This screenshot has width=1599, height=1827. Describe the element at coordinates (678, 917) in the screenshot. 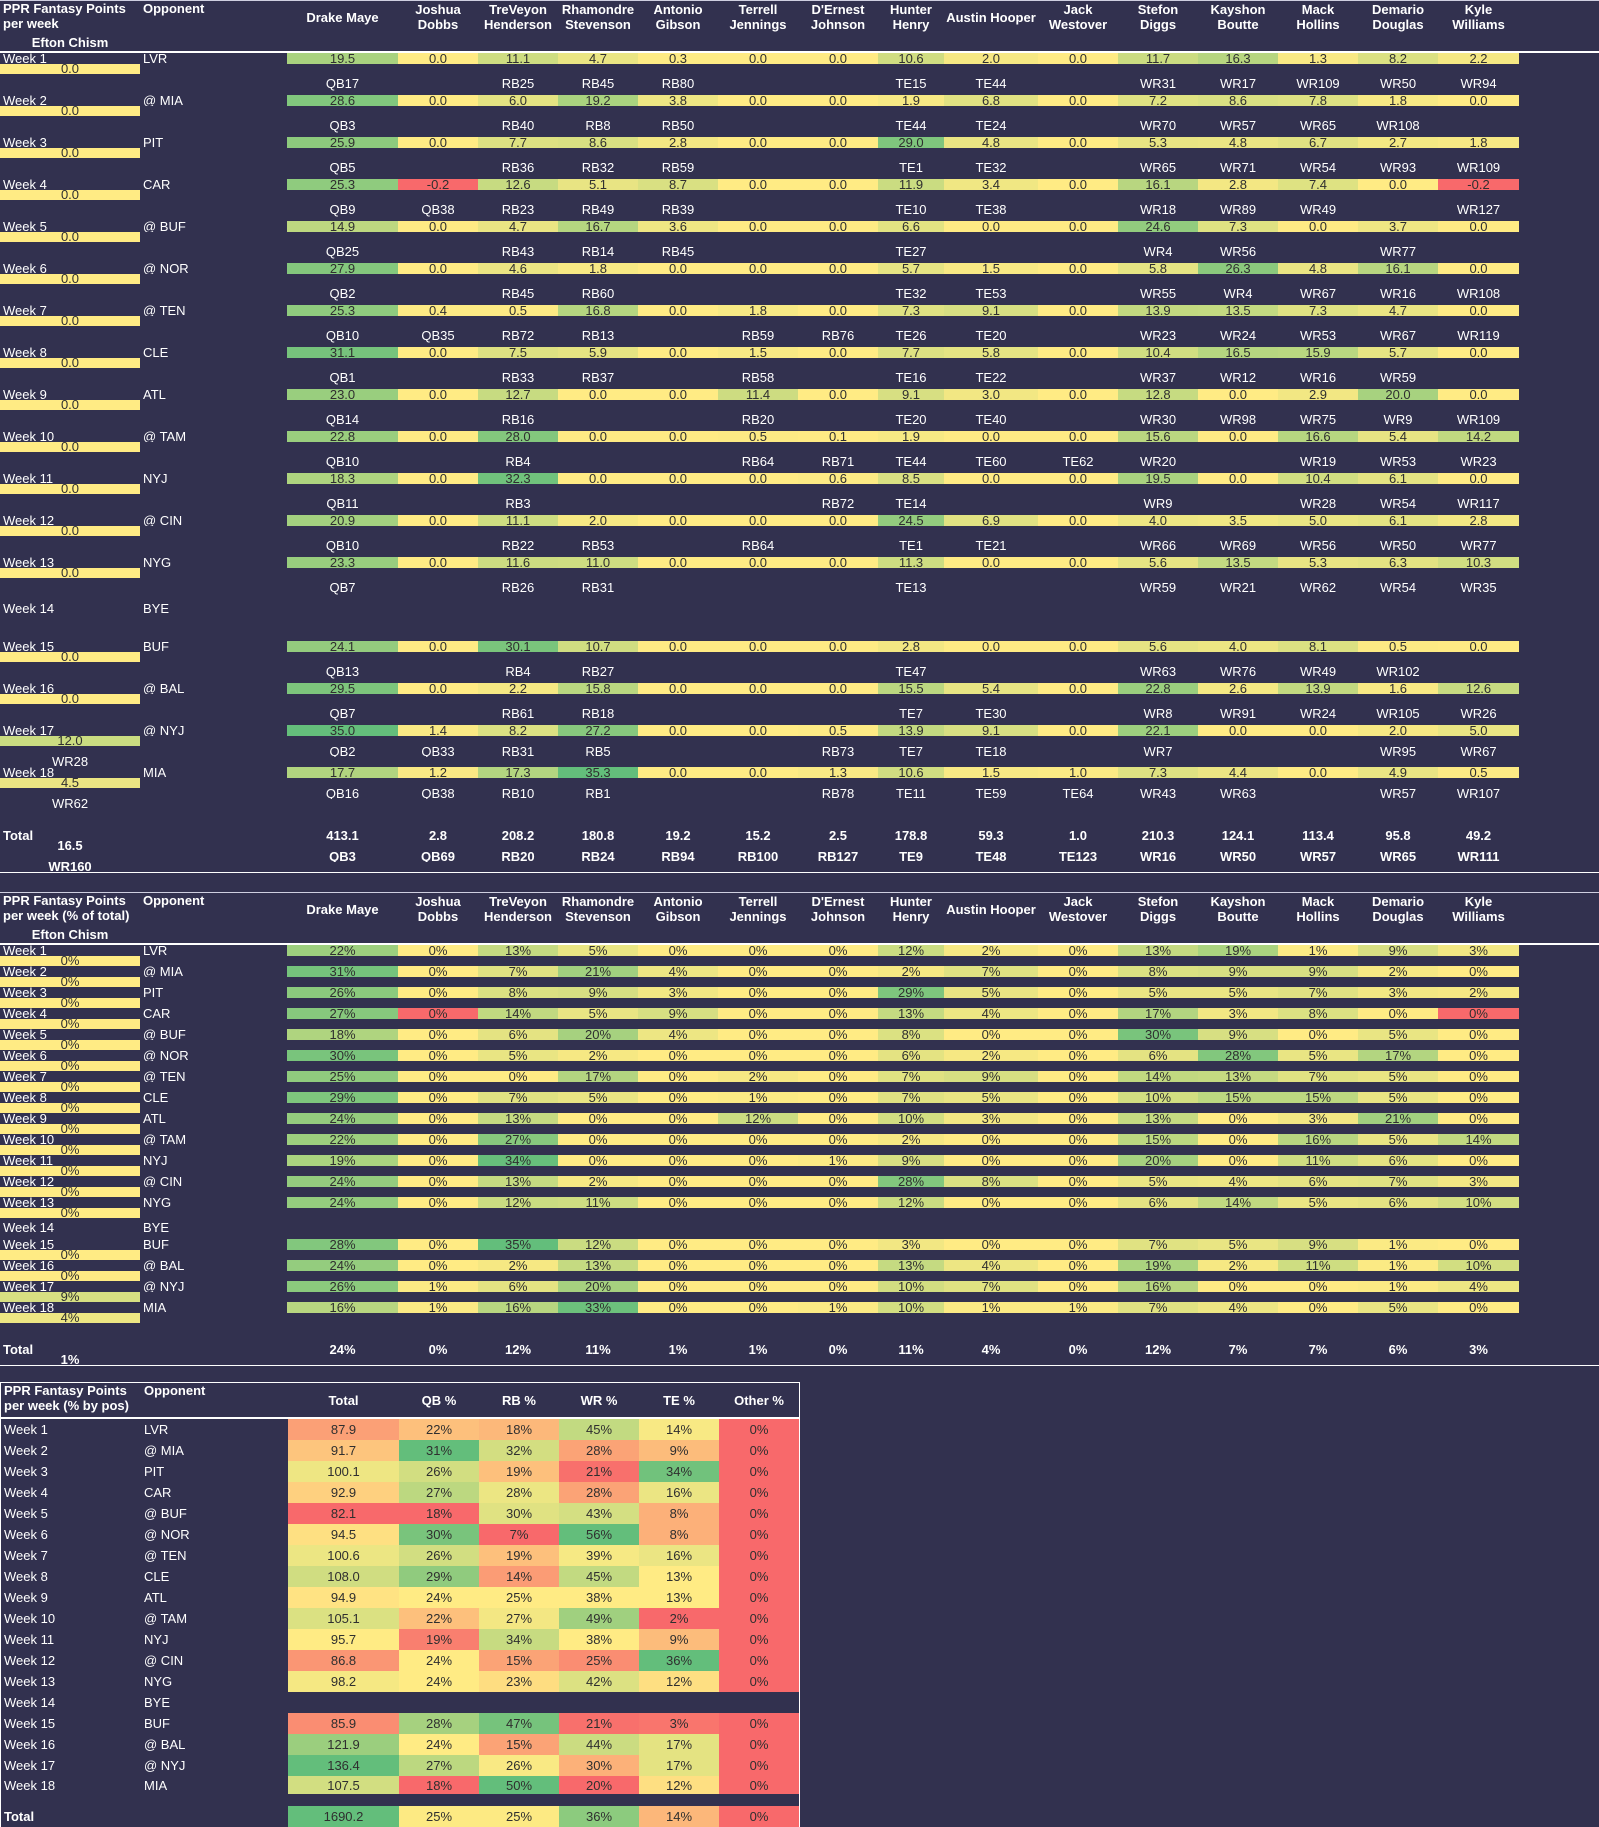

I see `column-header-line: Gibson` at that location.